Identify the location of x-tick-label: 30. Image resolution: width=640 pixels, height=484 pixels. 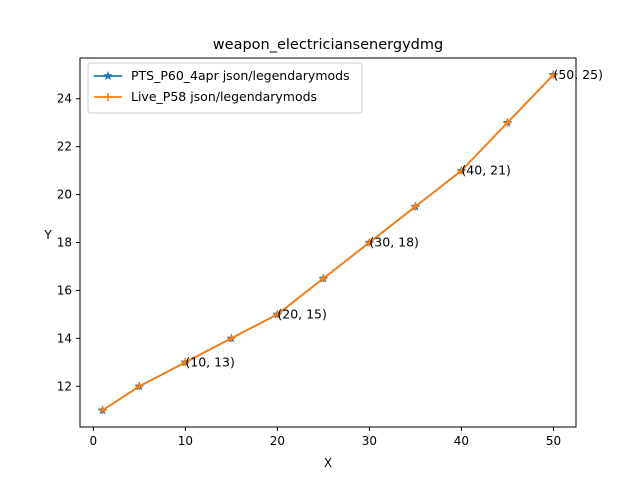
(369, 441).